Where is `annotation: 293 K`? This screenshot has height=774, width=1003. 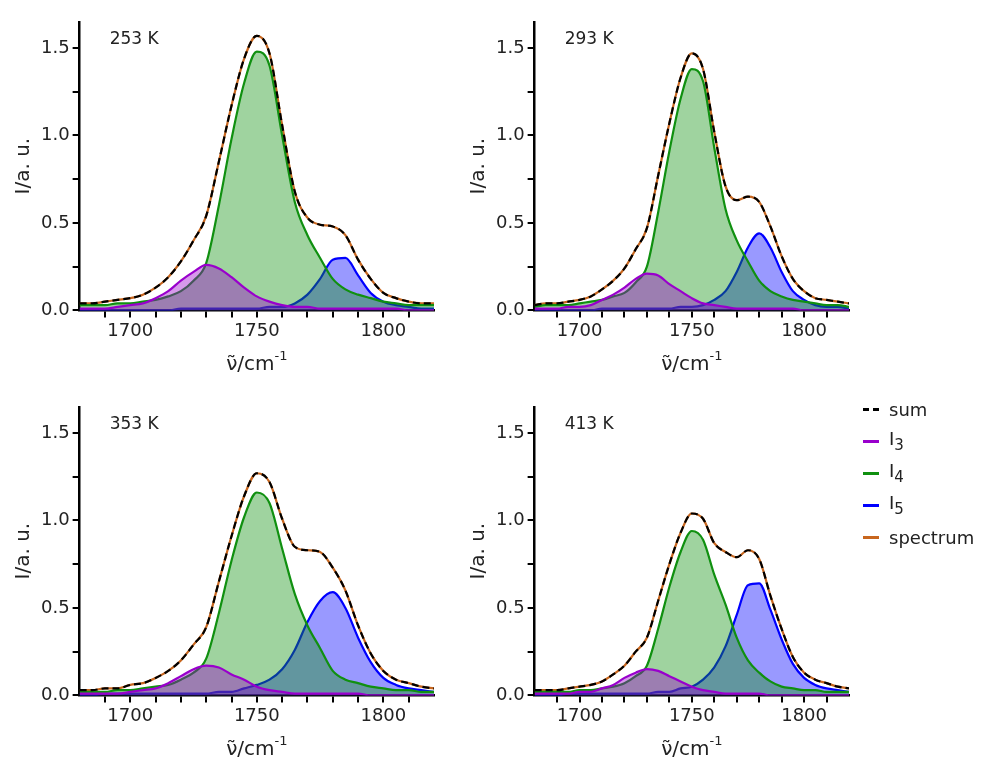
annotation: 293 K is located at coordinates (589, 38).